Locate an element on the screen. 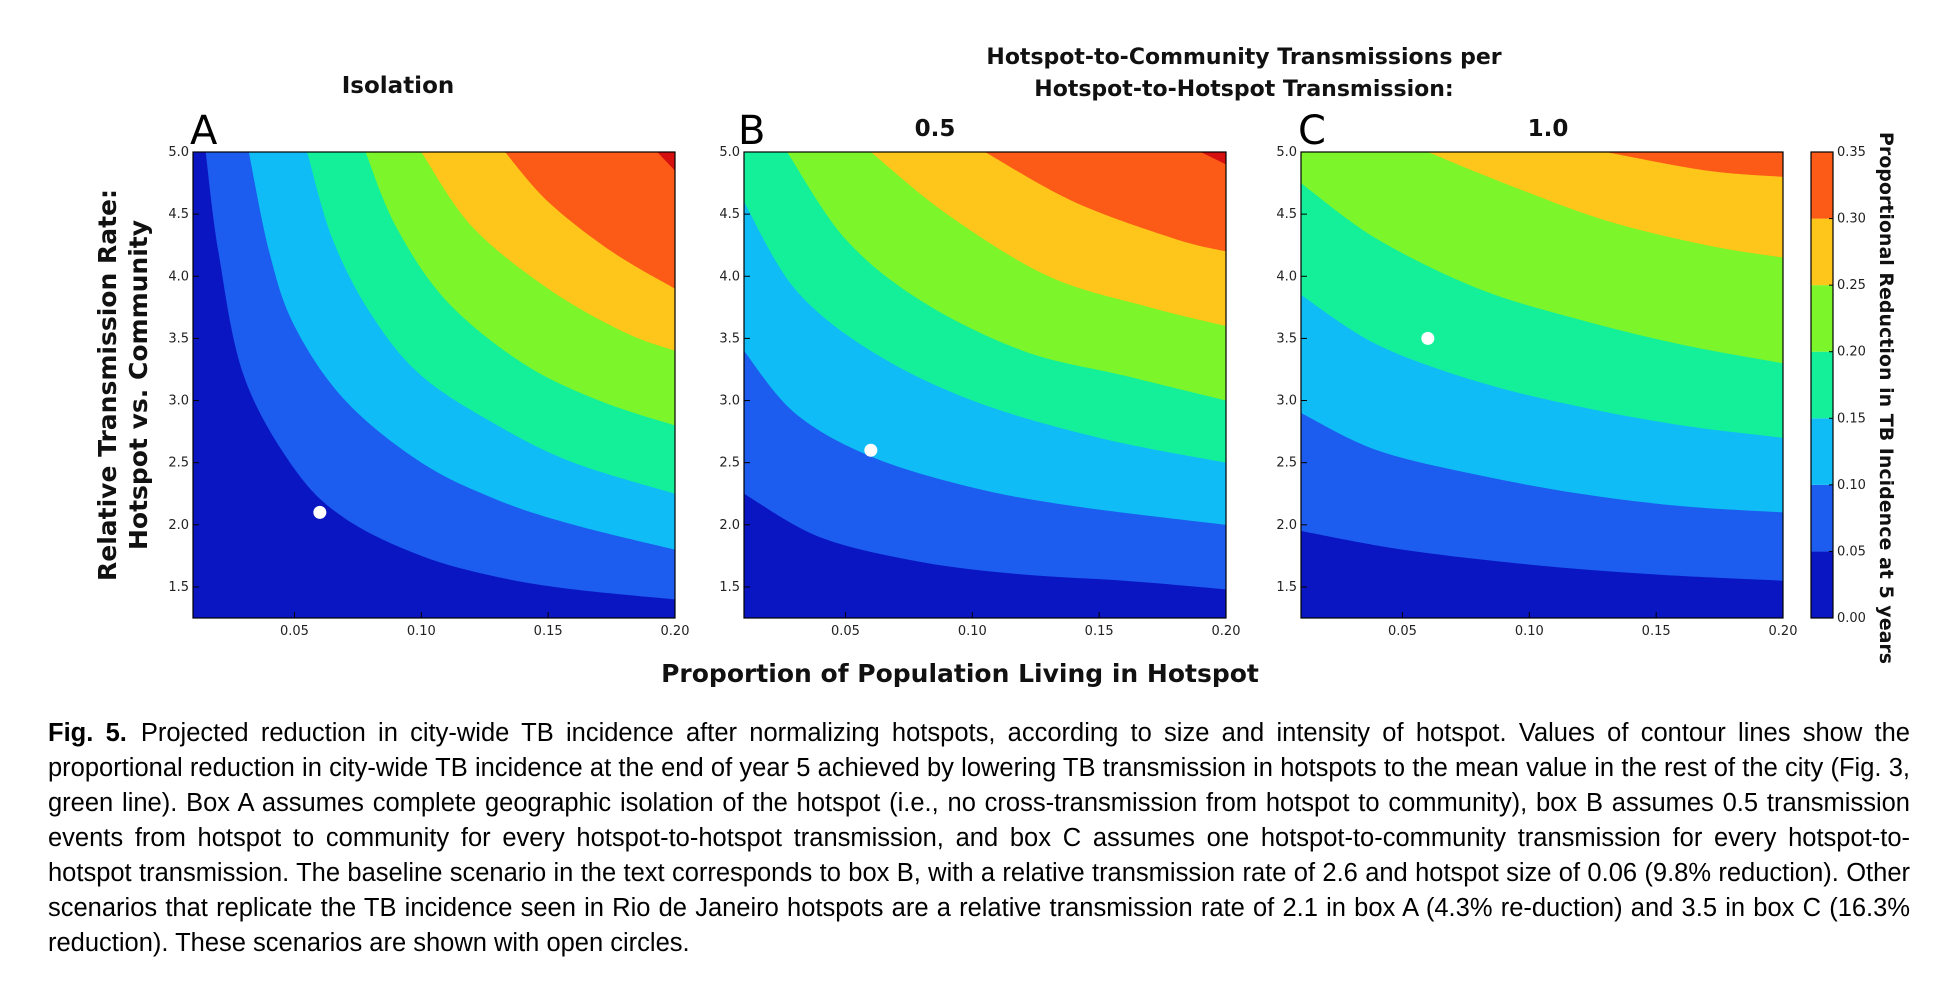  colorbar-frame is located at coordinates (1822, 385).